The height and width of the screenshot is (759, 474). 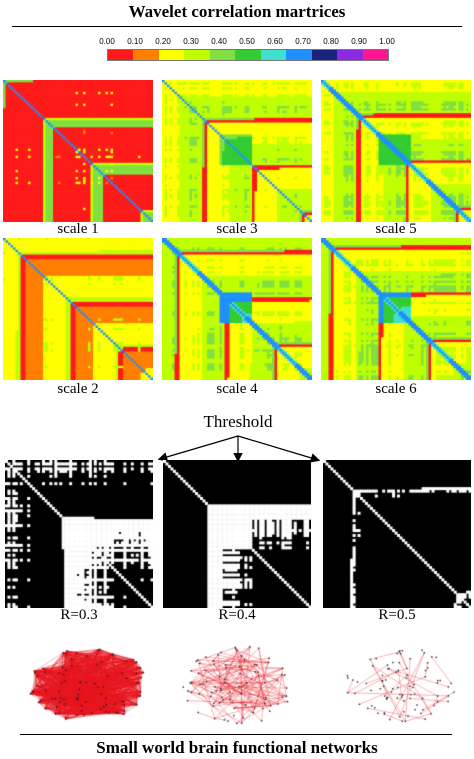 What do you see at coordinates (387, 41) in the screenshot?
I see `colorbar-tick: 1.00` at bounding box center [387, 41].